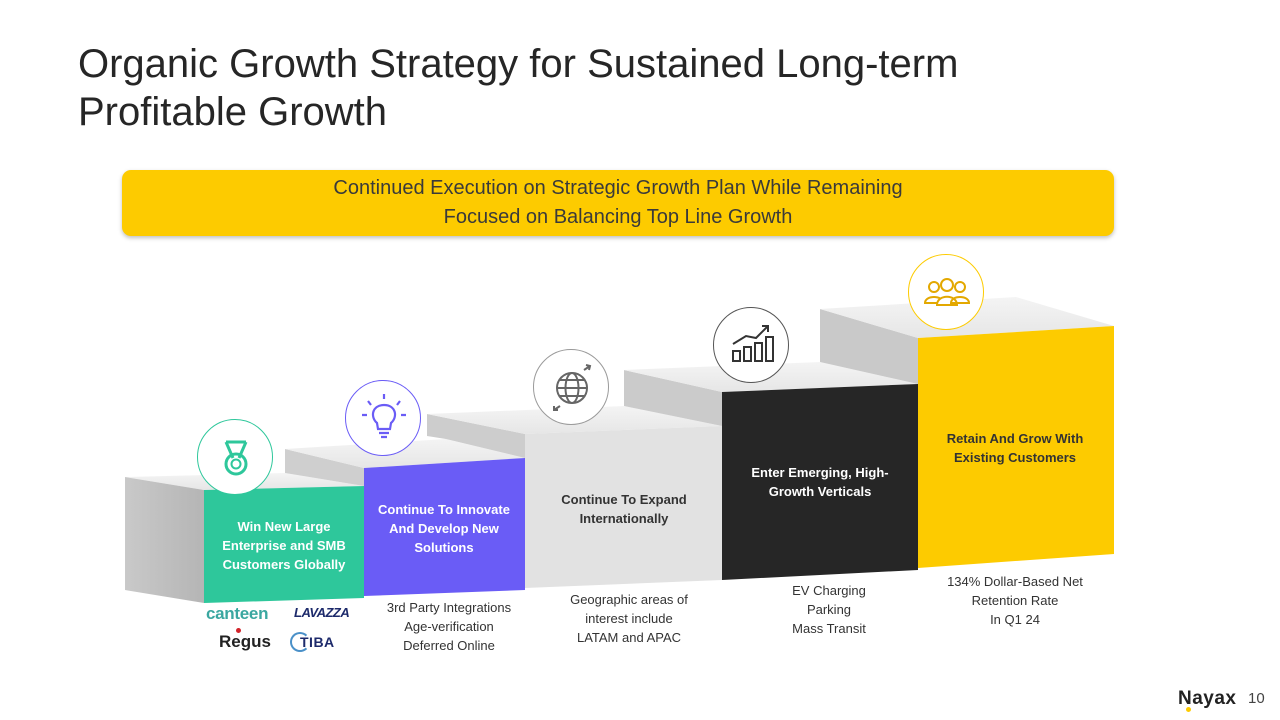 The height and width of the screenshot is (720, 1280). I want to click on step-3-riser, so click(476, 436).